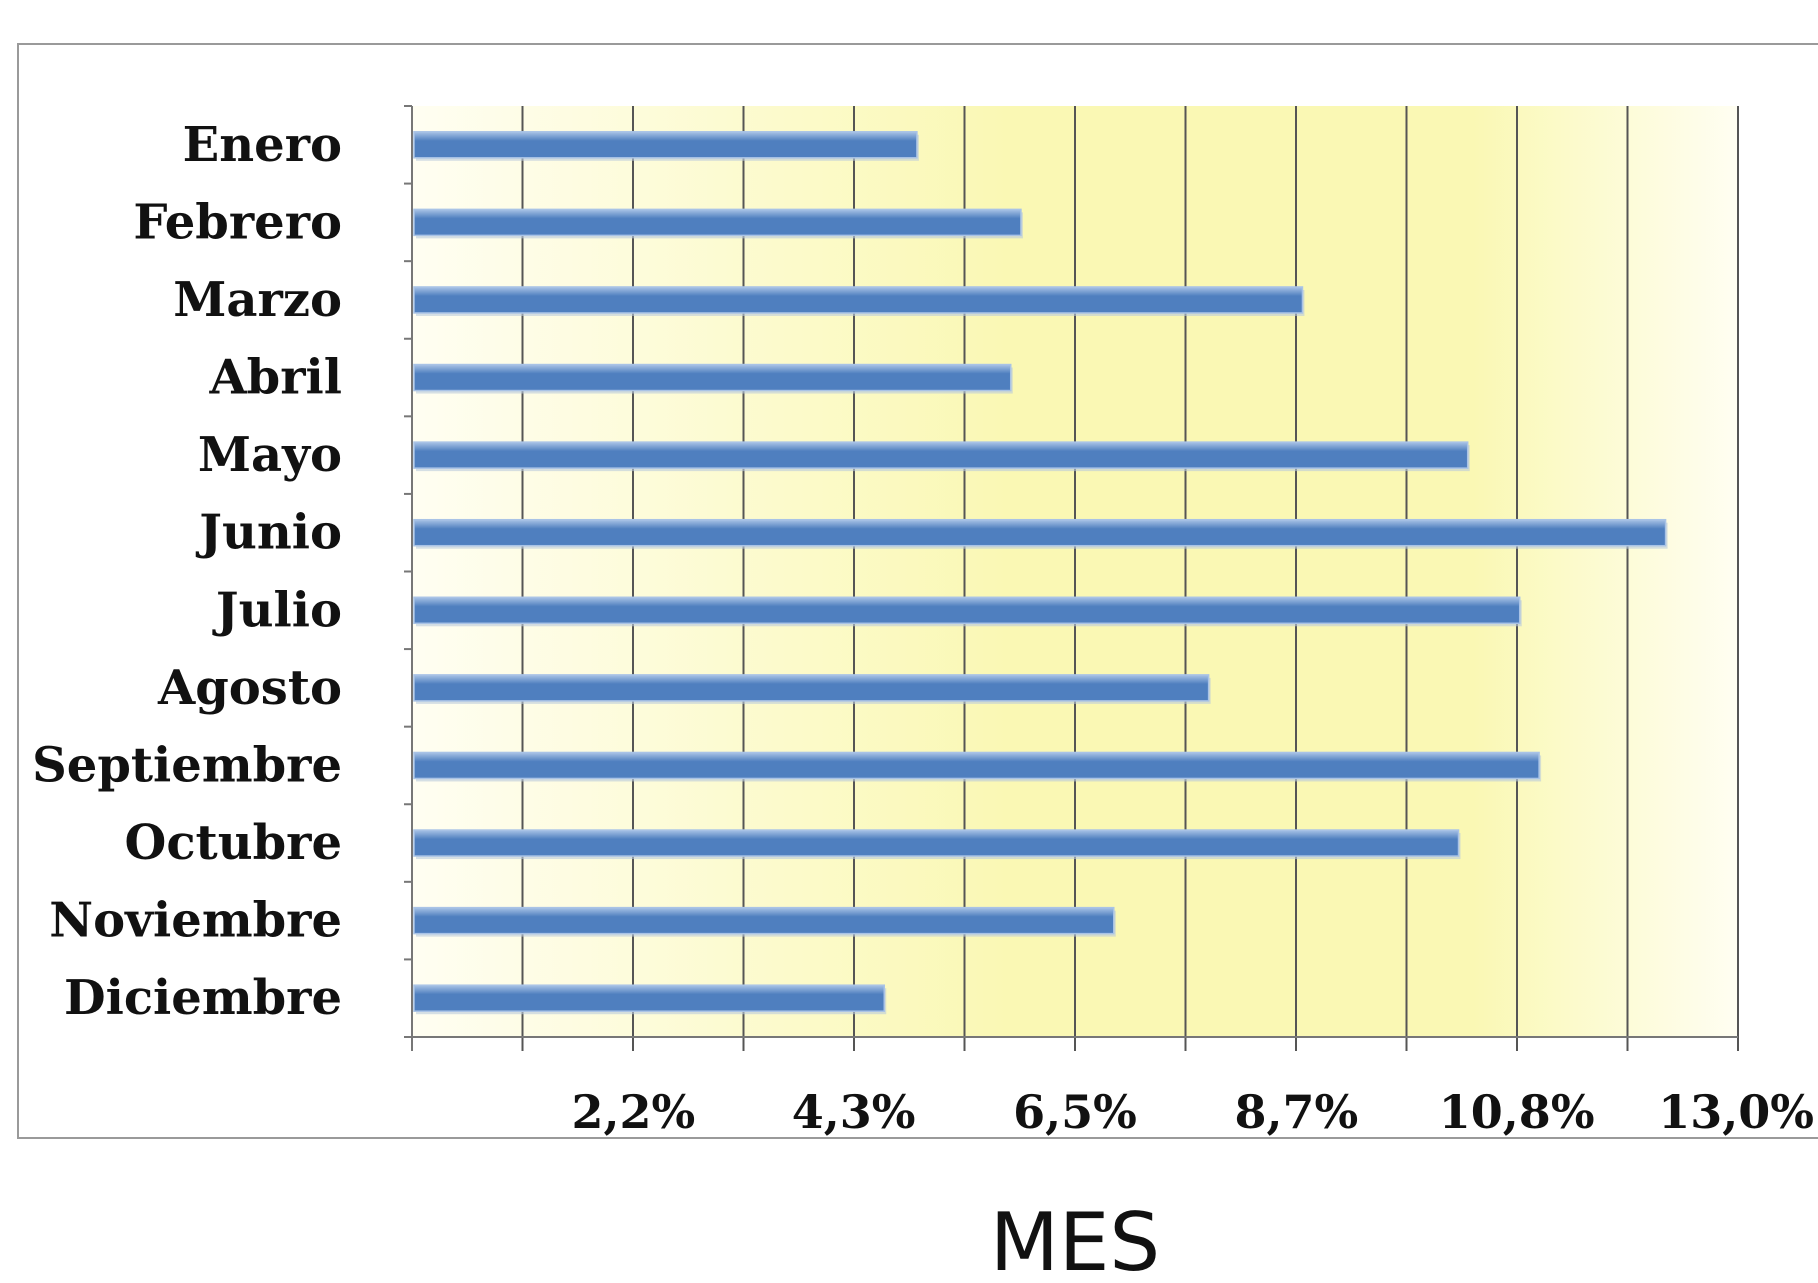  What do you see at coordinates (811, 688) in the screenshot?
I see `bar-agosto` at bounding box center [811, 688].